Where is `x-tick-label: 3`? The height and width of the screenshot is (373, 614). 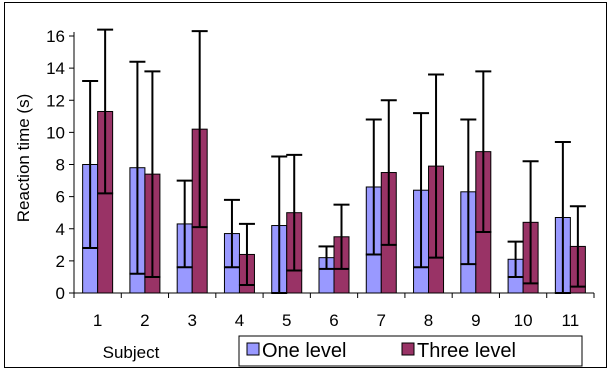
x-tick-label: 3 is located at coordinates (191, 320).